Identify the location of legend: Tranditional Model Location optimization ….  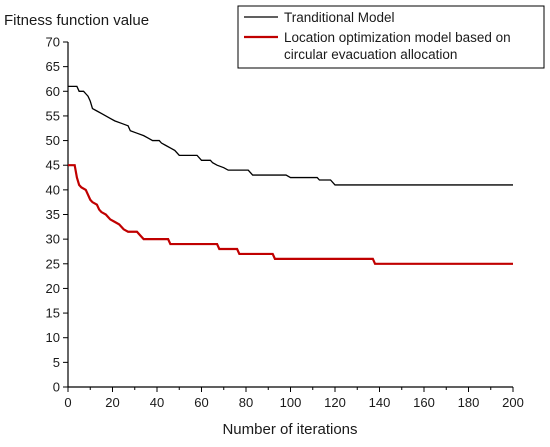
(391, 37).